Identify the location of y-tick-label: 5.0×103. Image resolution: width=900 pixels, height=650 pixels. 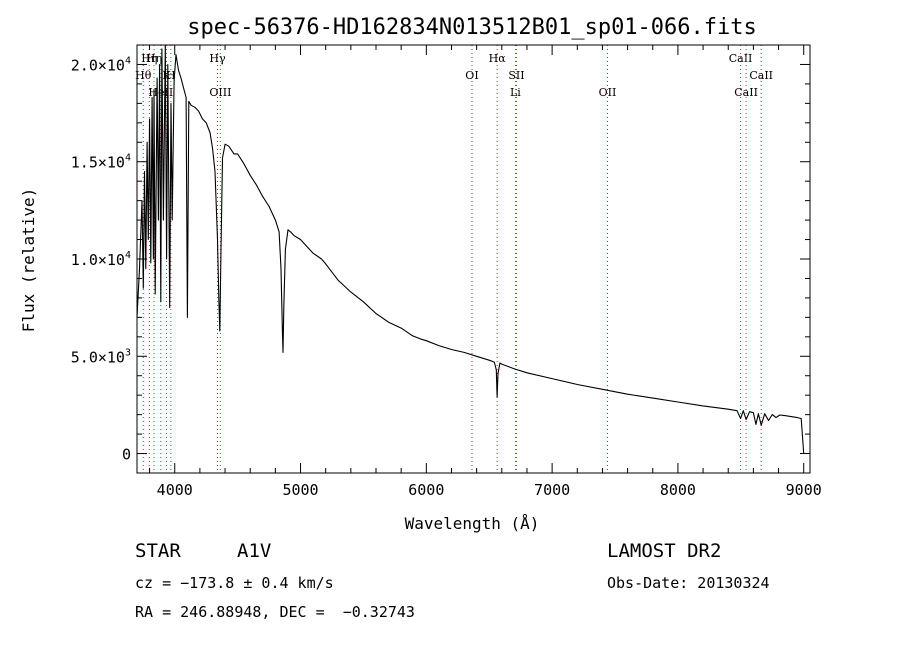
(101, 356).